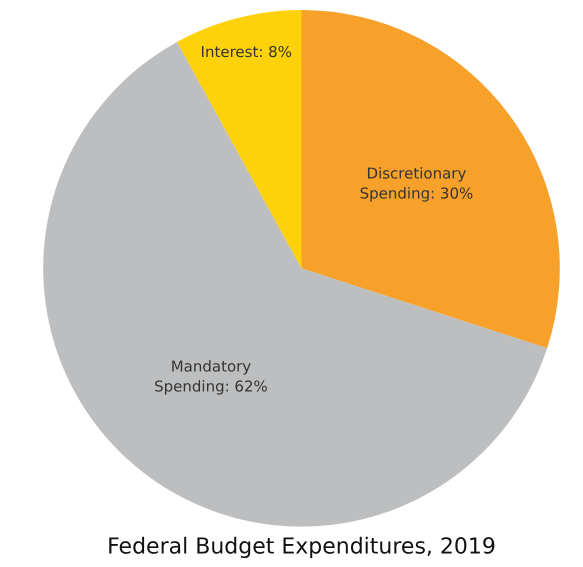 This screenshot has width=583, height=567. I want to click on slice-label: Mandatory Spending: 62%, so click(211, 377).